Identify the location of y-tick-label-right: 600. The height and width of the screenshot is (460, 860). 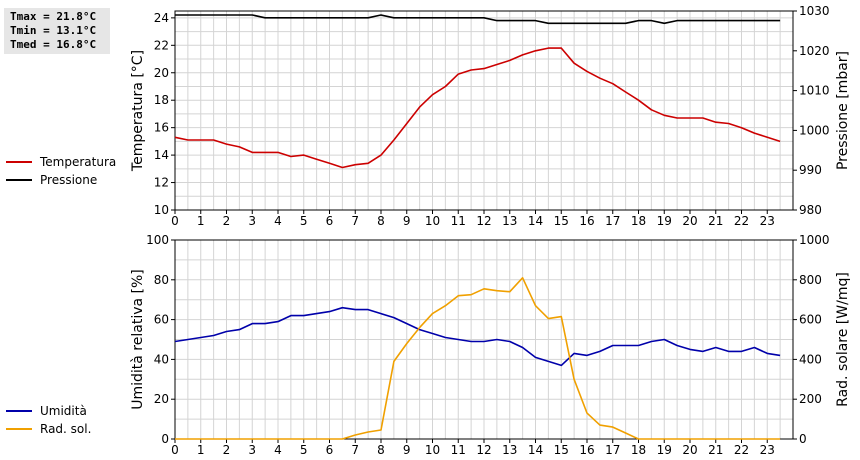
(810, 320).